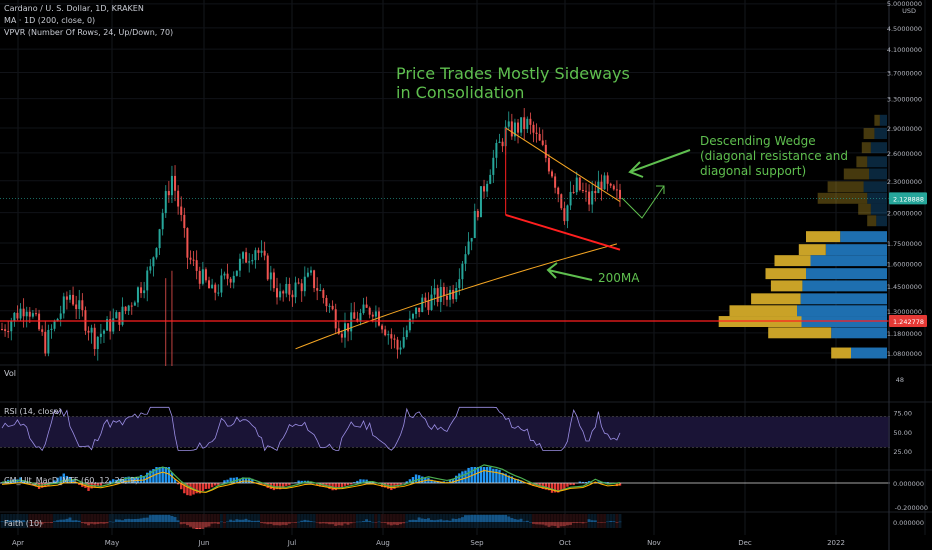  I want to click on price-tick-label: 5.0000000, so click(904, 4).